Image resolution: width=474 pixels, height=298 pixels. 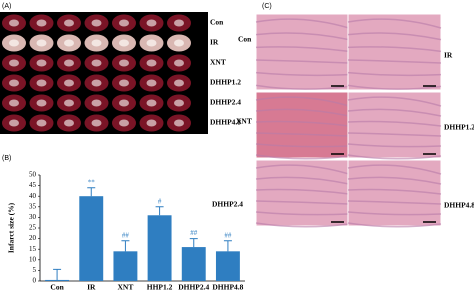 I want to click on x-tick-label: Con, so click(x=57, y=287).